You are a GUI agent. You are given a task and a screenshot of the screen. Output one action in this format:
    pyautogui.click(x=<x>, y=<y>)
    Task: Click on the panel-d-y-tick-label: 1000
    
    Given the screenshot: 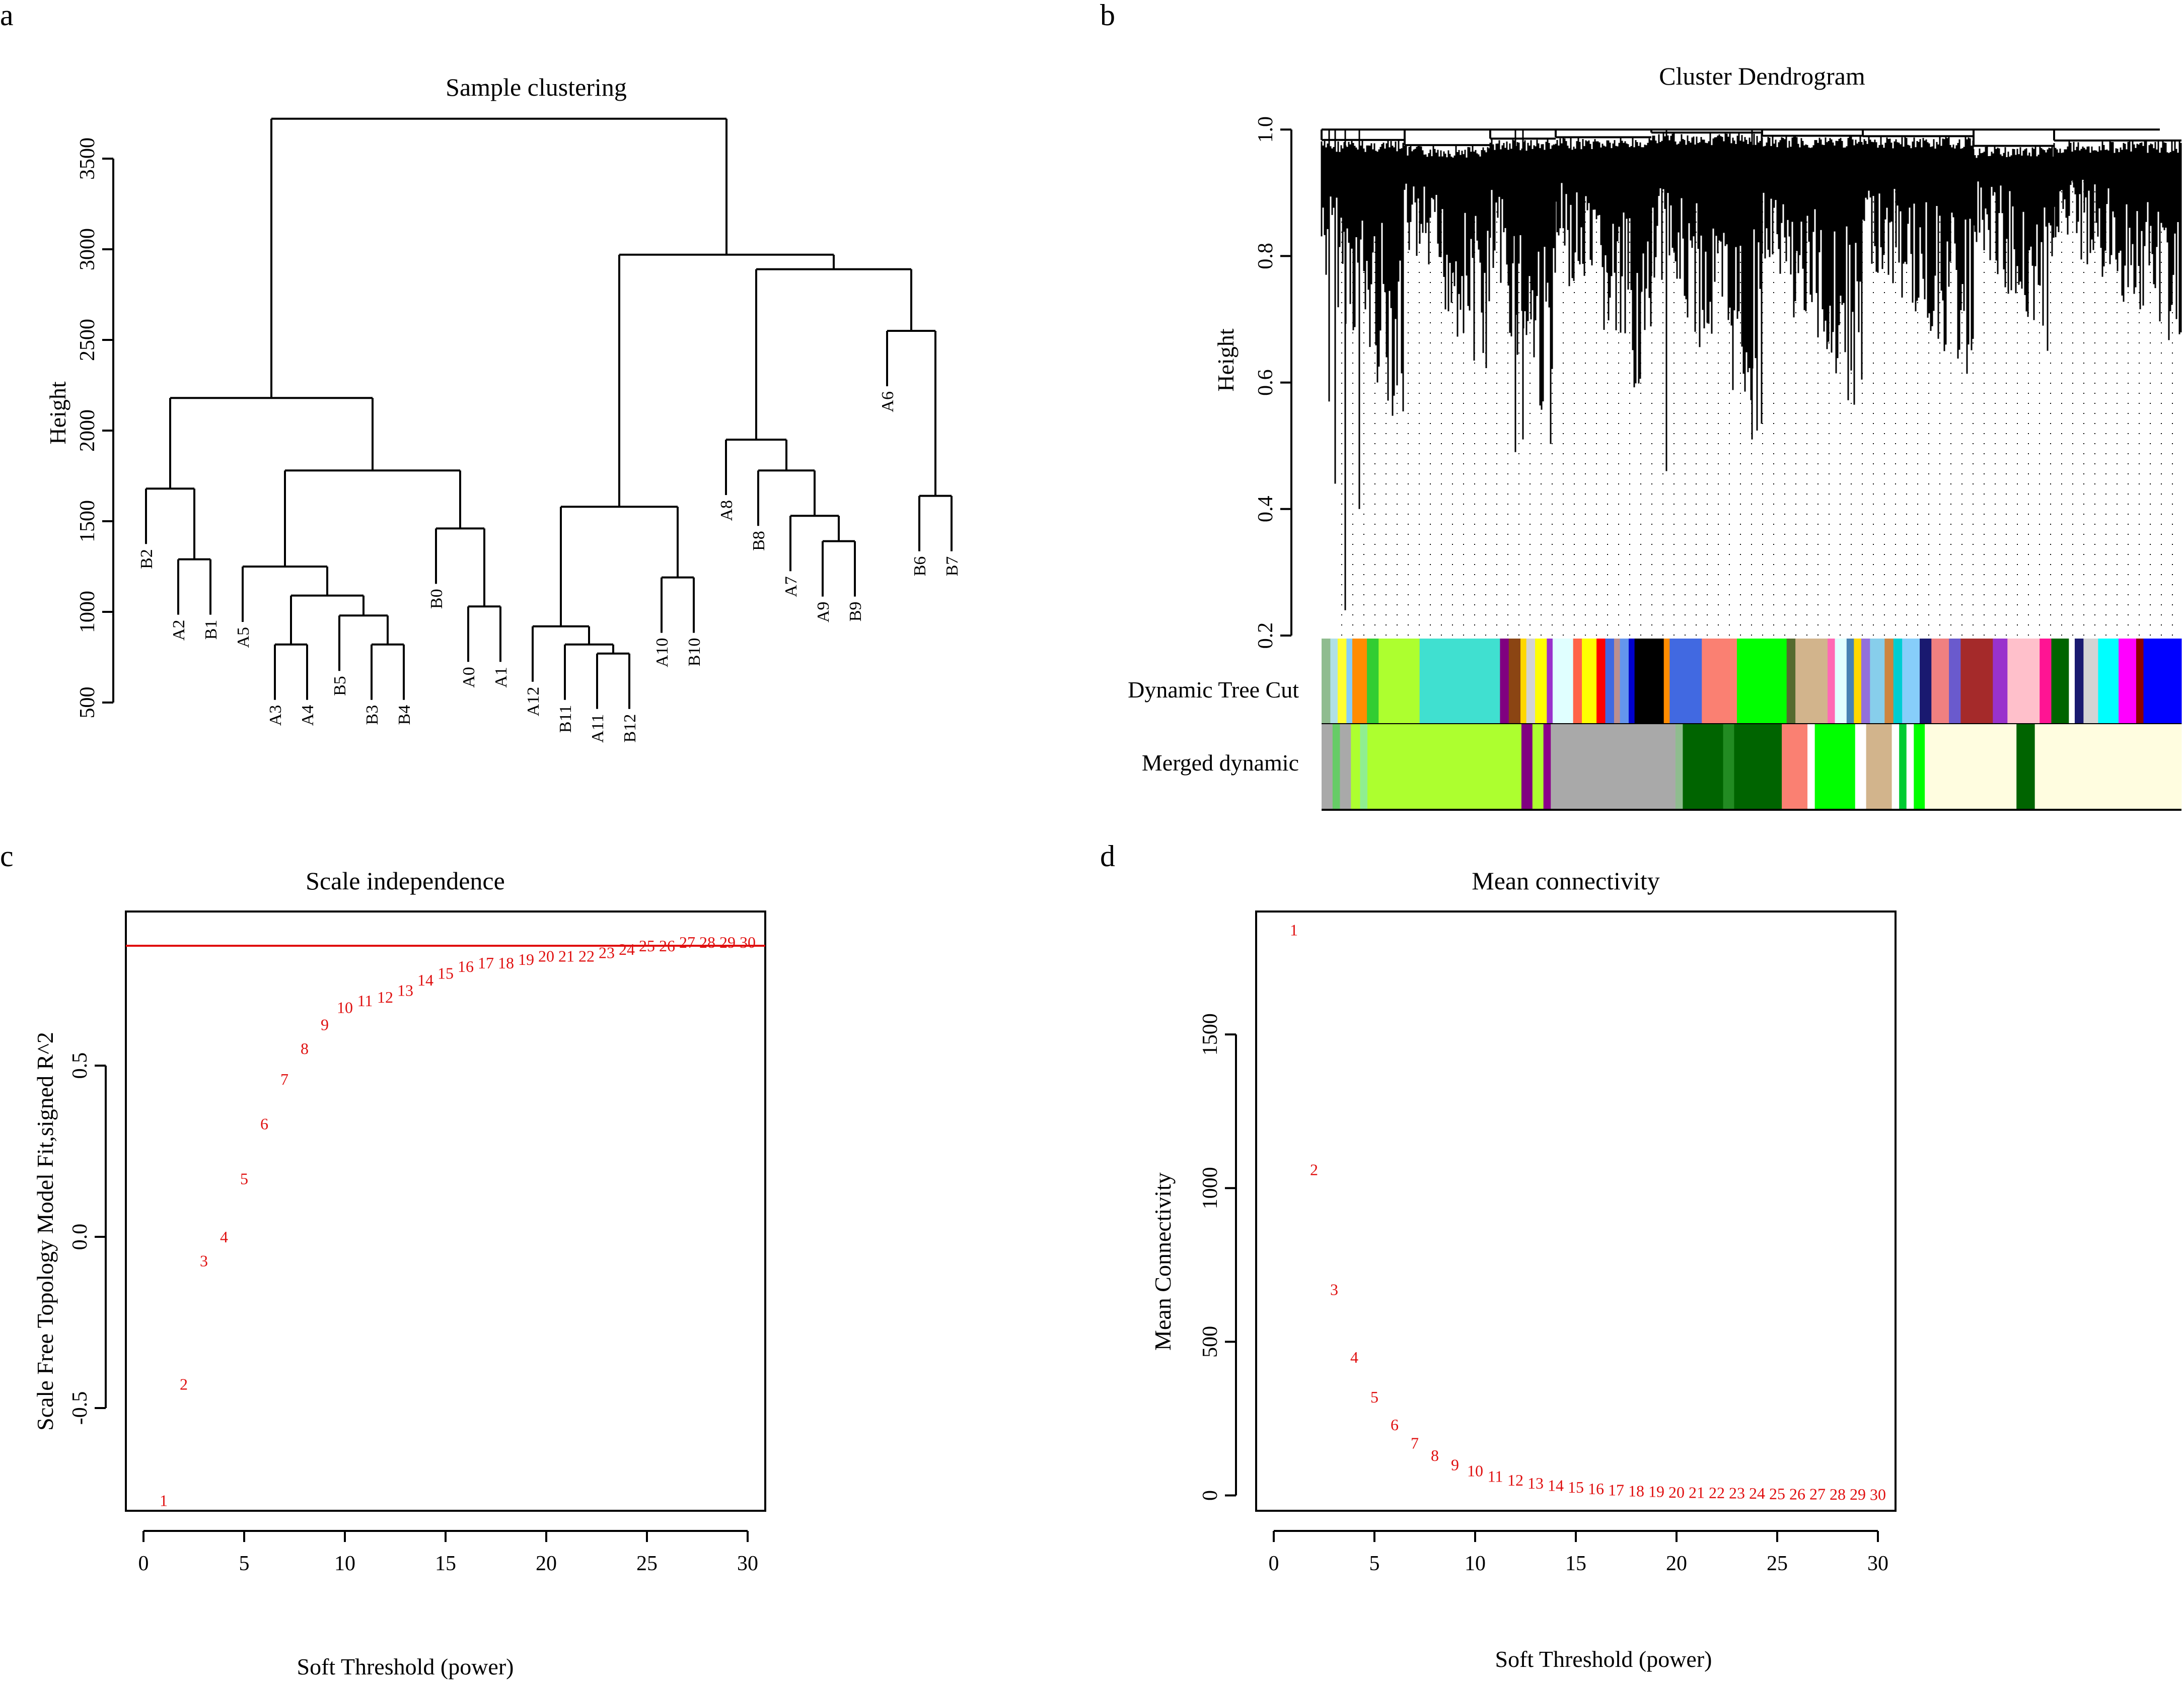 What is the action you would take?
    pyautogui.click(x=1210, y=1188)
    